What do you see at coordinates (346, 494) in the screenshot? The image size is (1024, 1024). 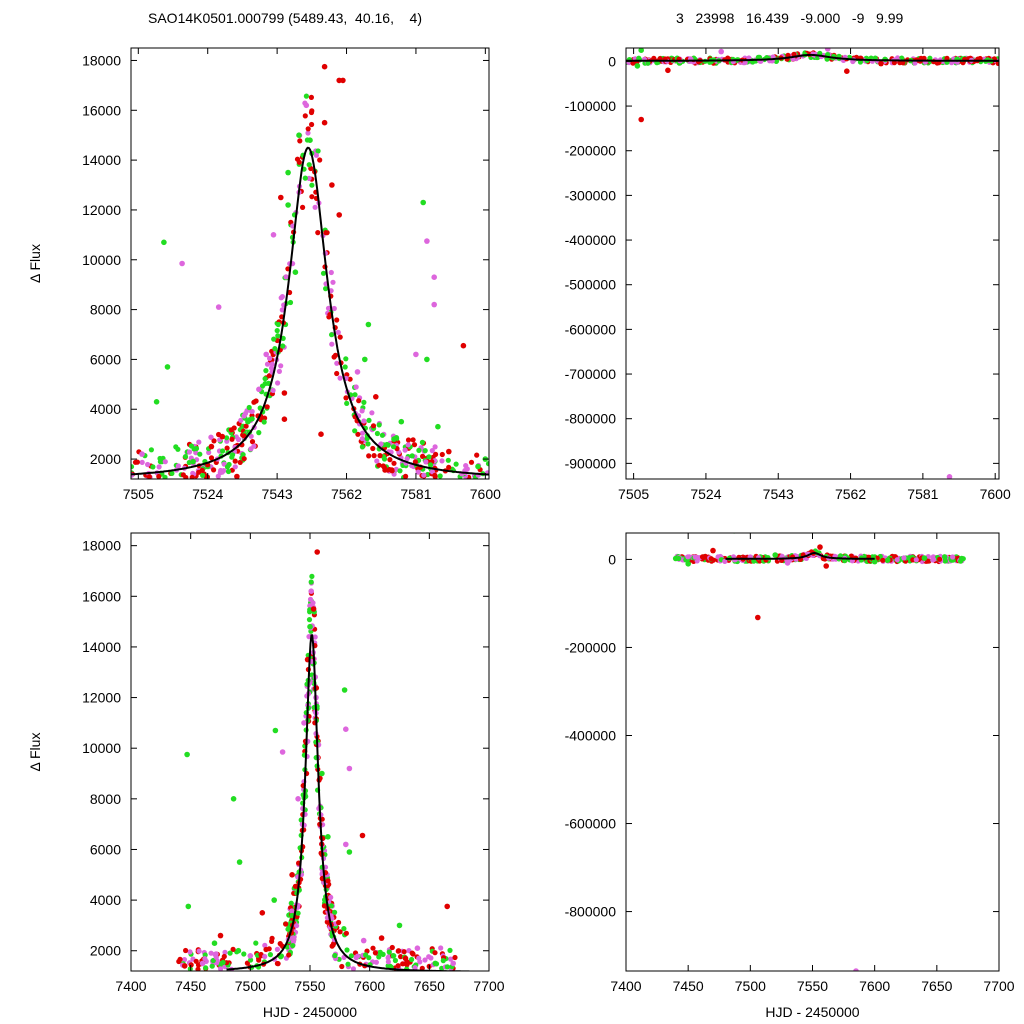 I see `x-tick-label: 7562` at bounding box center [346, 494].